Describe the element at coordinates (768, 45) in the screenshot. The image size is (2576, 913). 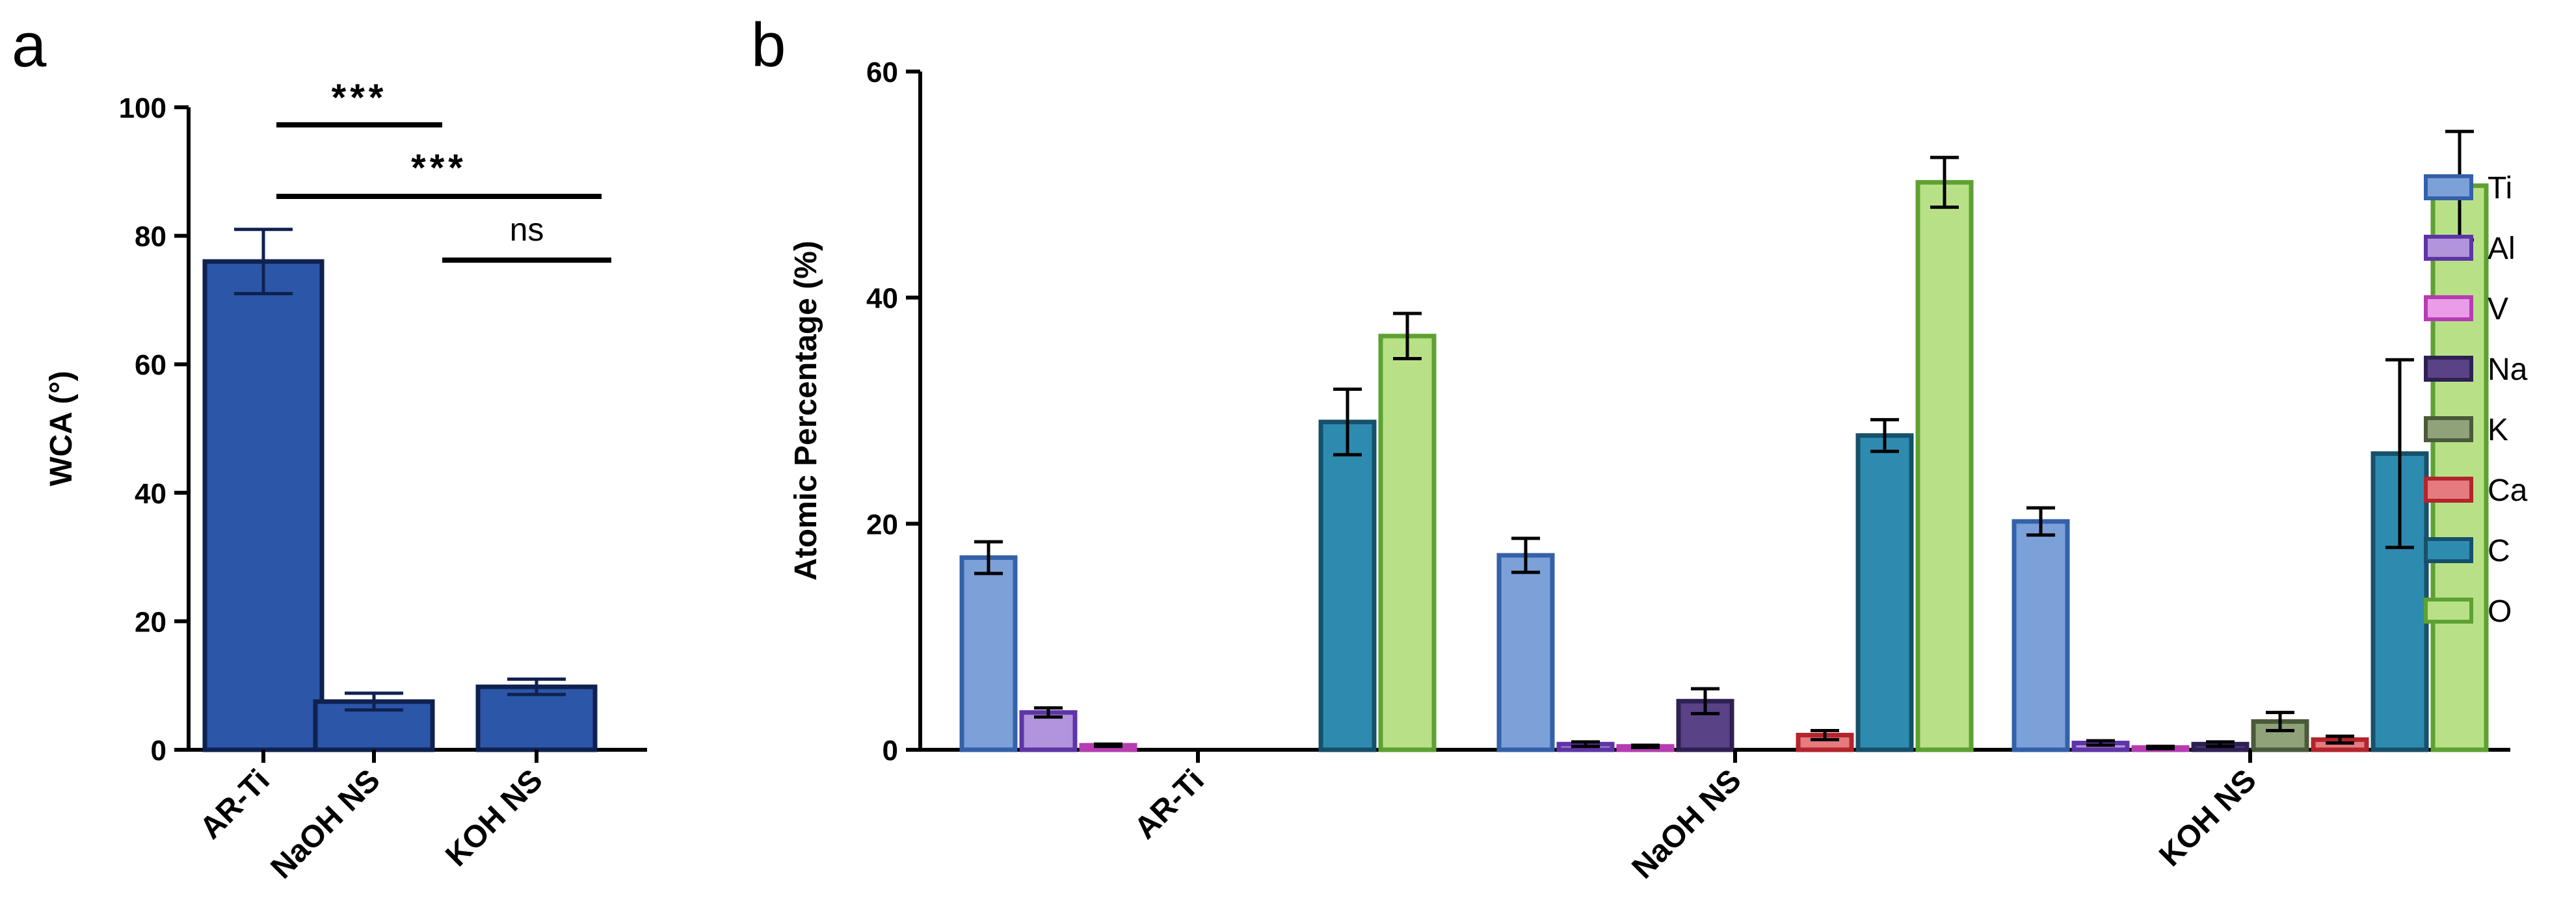
I see `panel-b-label: b` at that location.